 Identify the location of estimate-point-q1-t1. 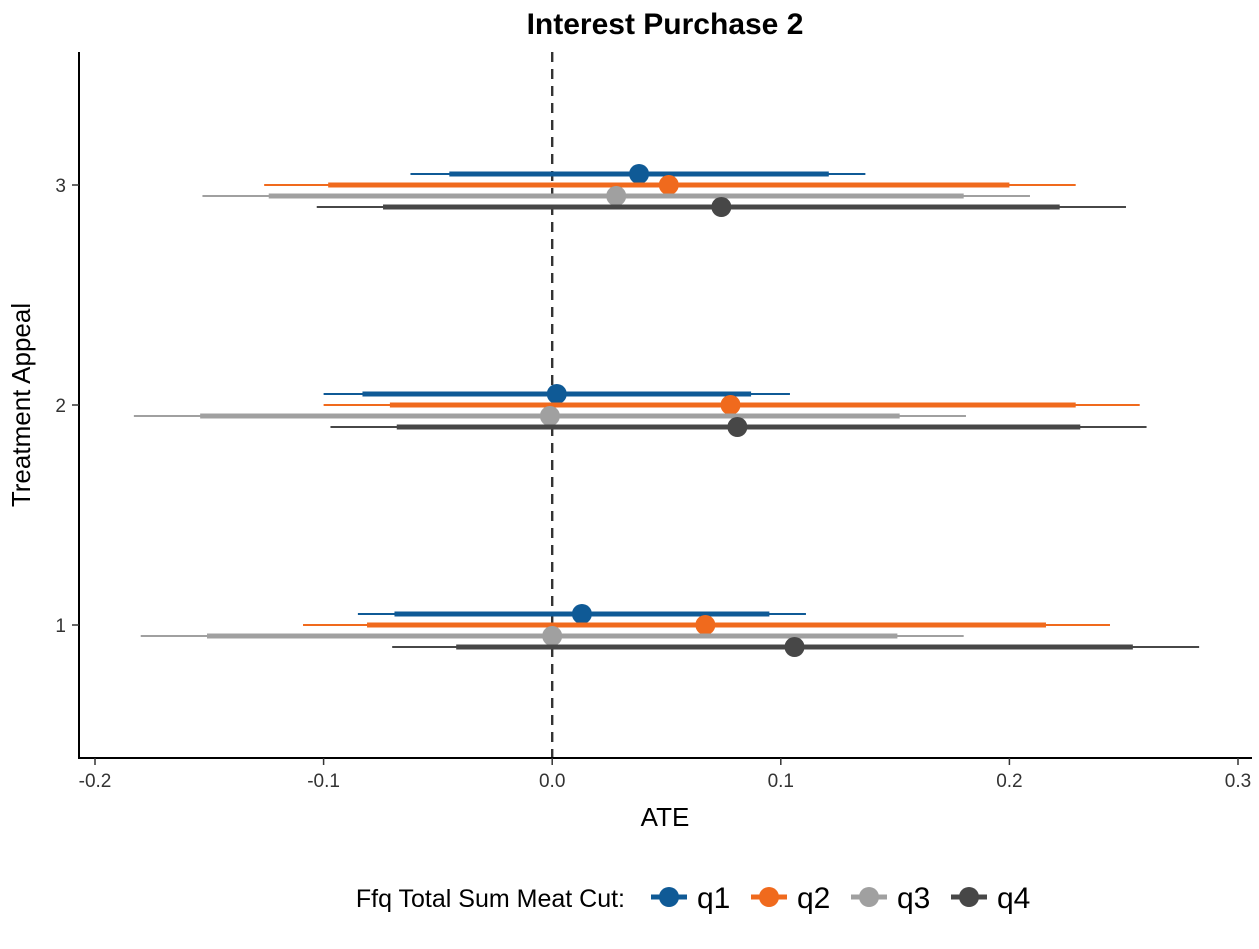
(581, 614).